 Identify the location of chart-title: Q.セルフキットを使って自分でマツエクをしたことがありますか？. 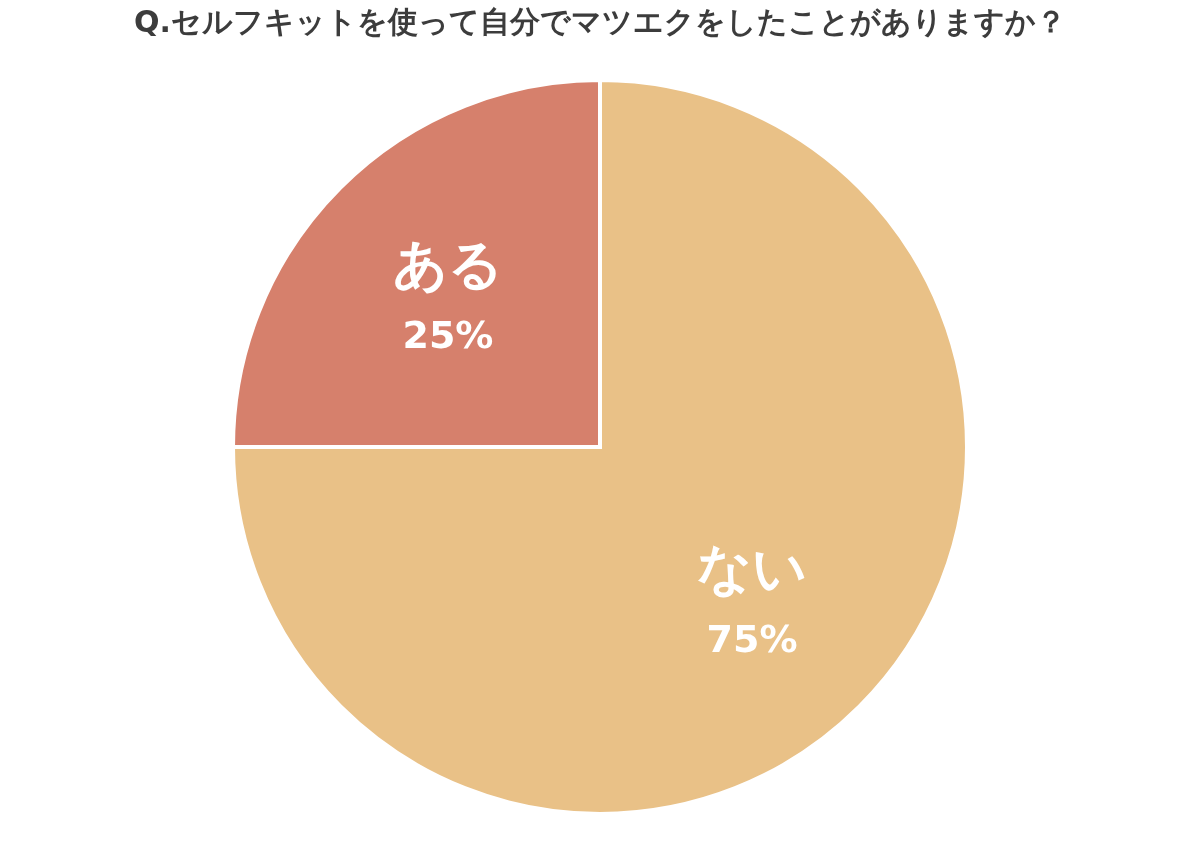
(600, 21).